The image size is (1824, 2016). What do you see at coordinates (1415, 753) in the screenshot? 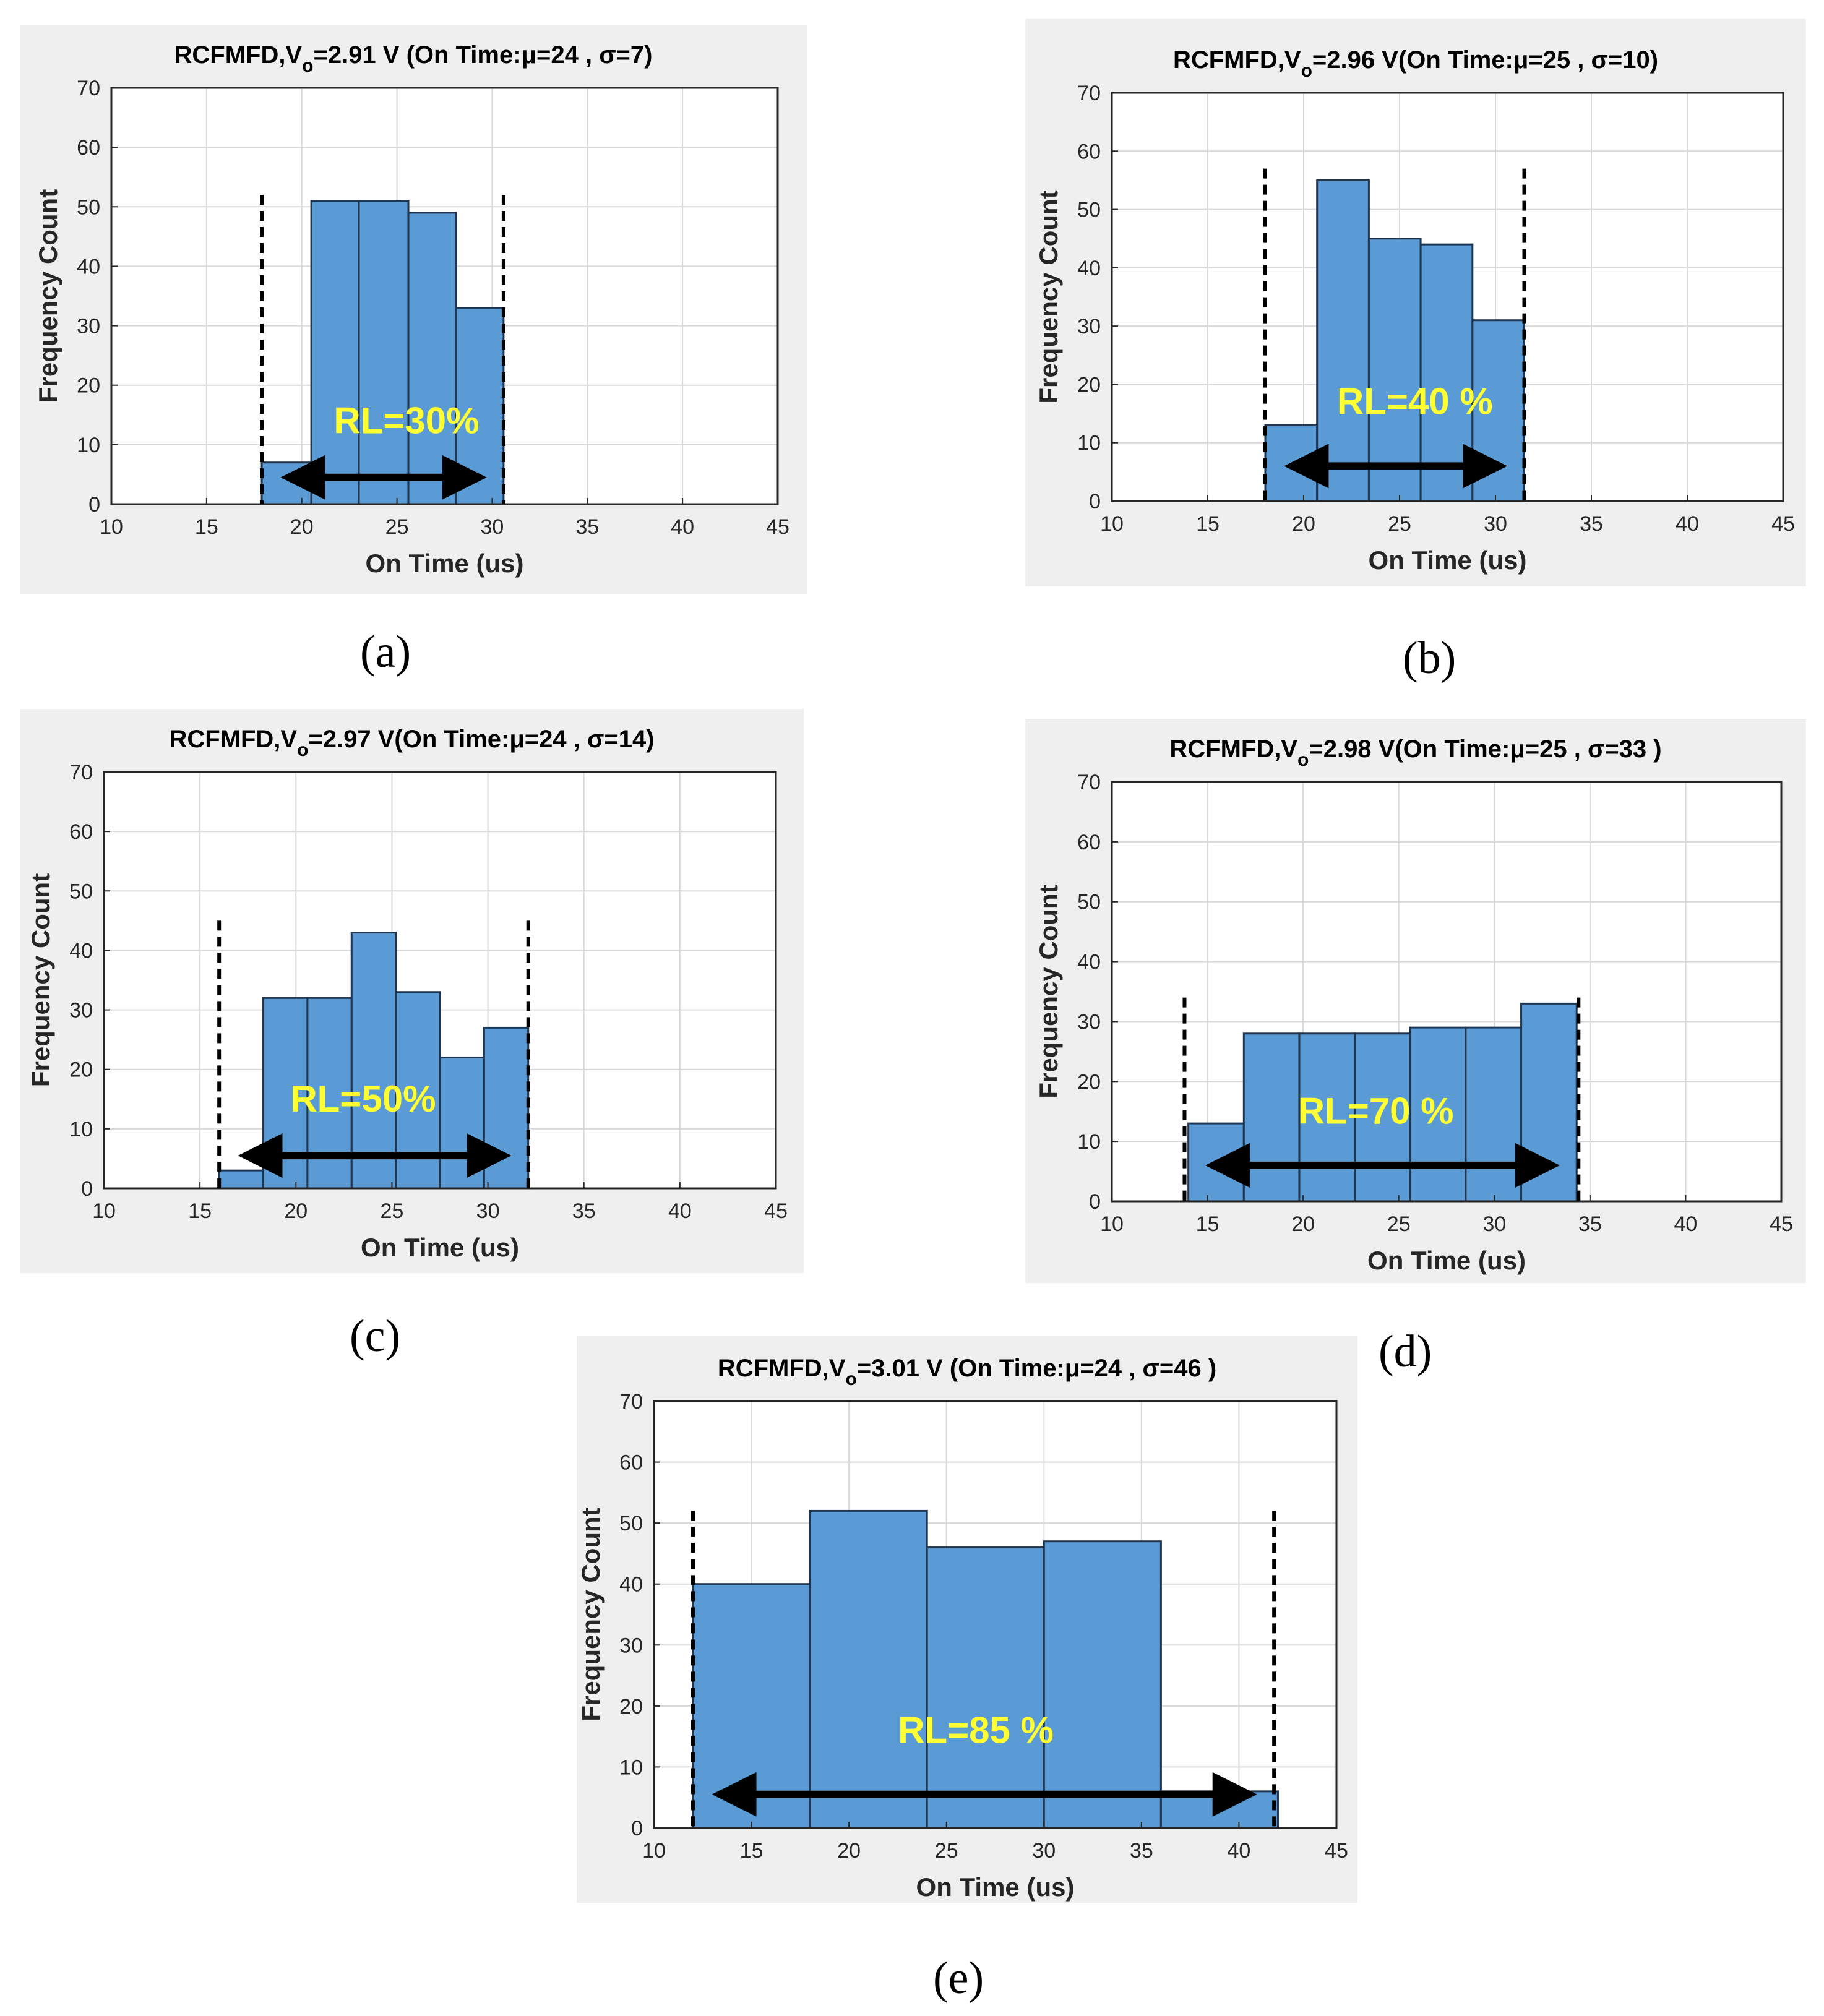
I see `chart-title: RCFMFD,Vo=2.98 V(On Time:μ=25 , σ=33 )` at bounding box center [1415, 753].